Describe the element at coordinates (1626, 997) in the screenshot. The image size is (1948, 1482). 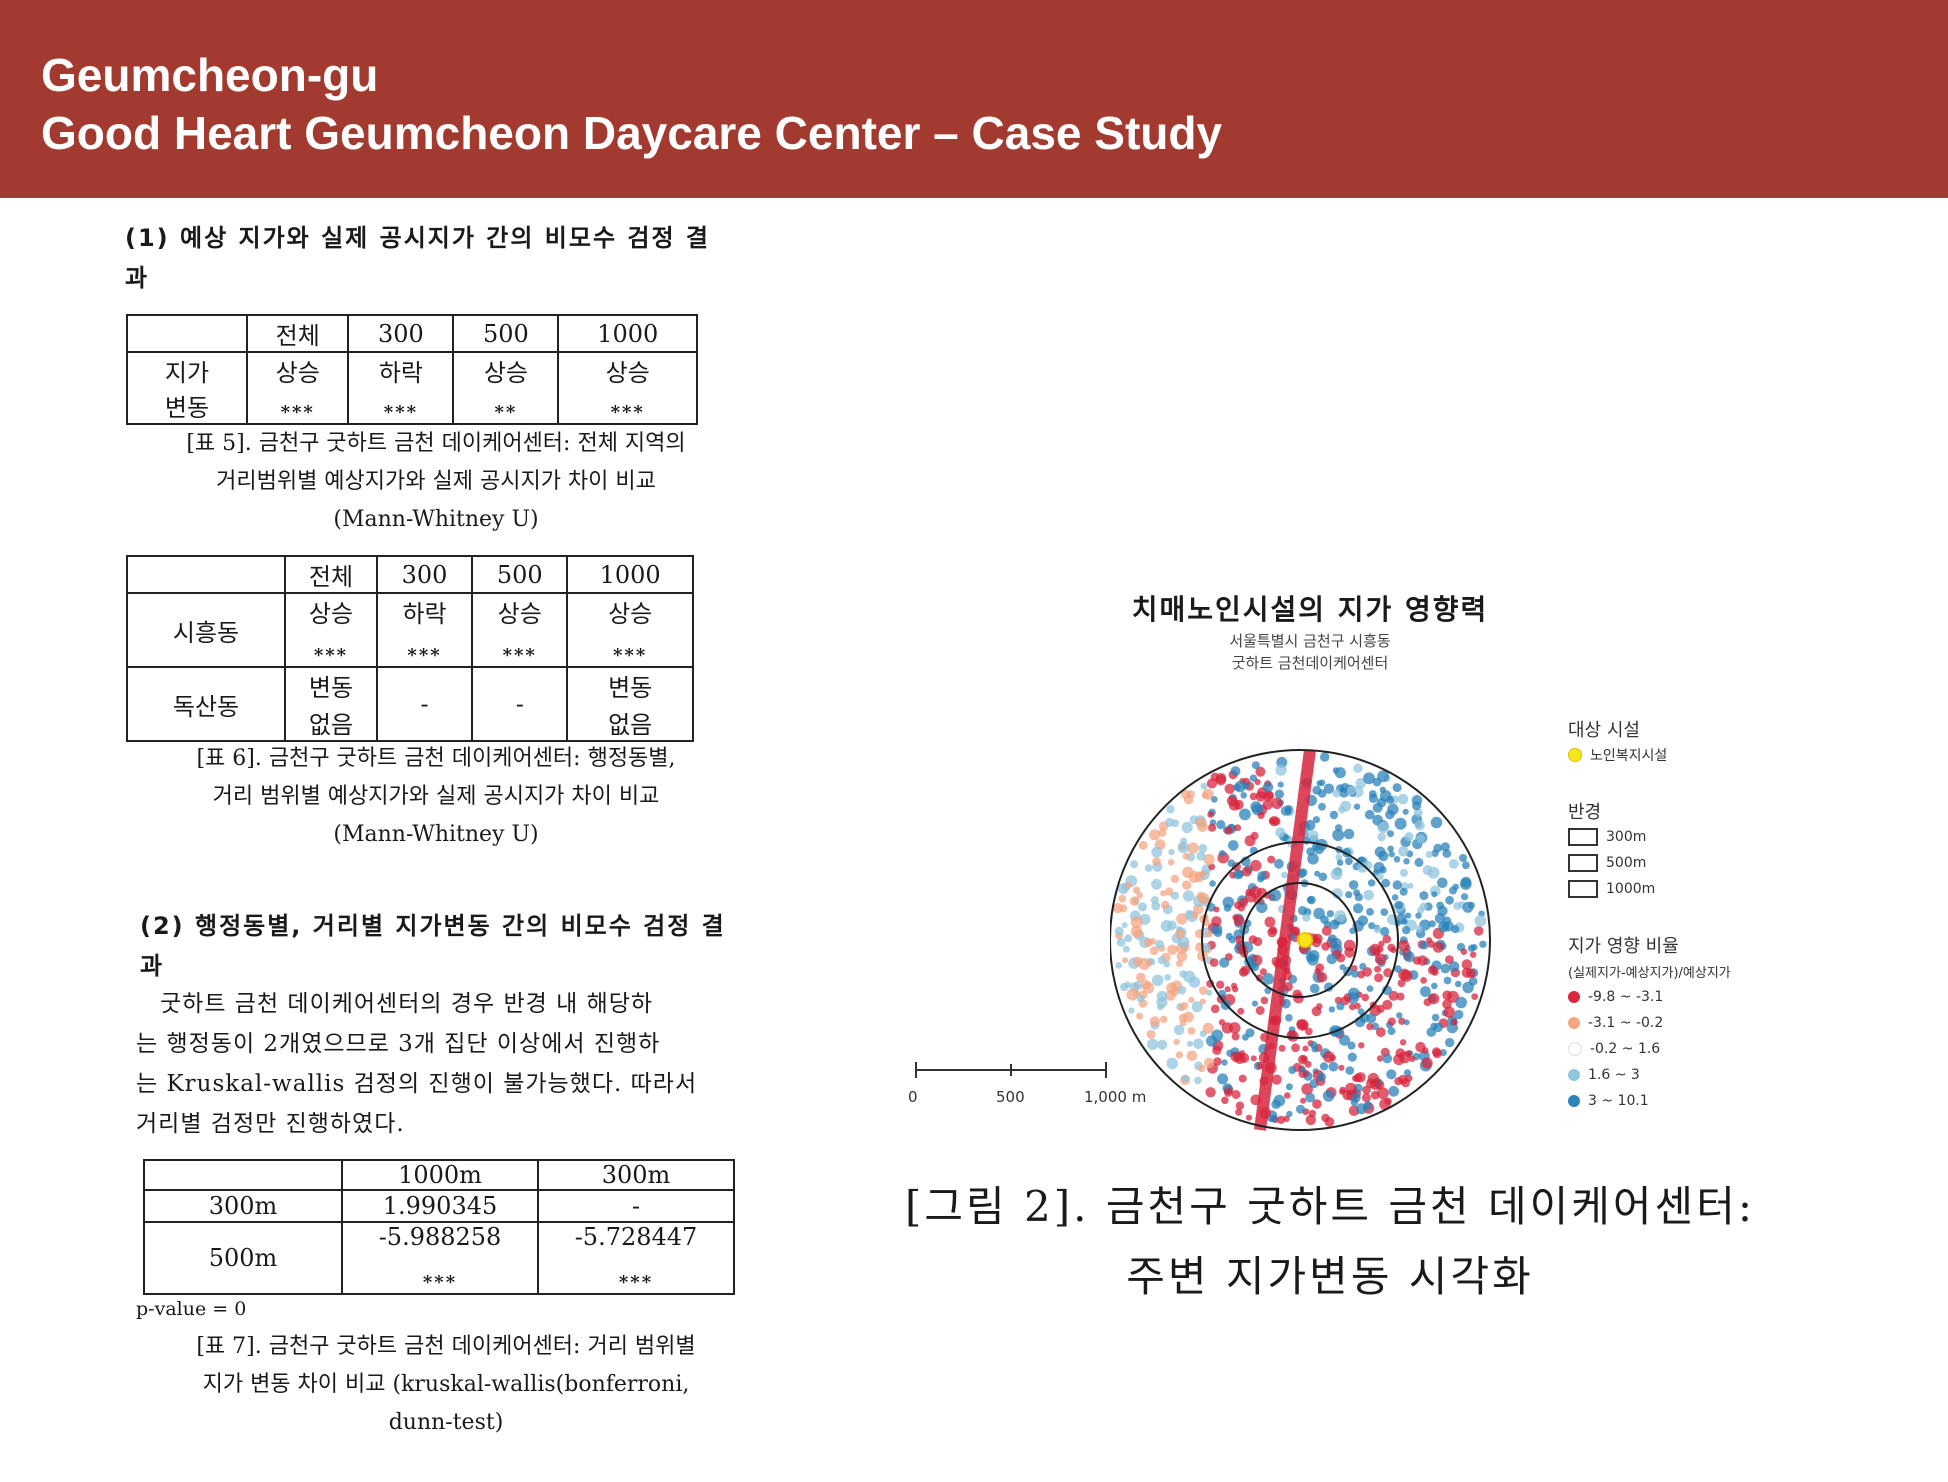
I see `legend-label: -9.8 ~ -3.1` at that location.